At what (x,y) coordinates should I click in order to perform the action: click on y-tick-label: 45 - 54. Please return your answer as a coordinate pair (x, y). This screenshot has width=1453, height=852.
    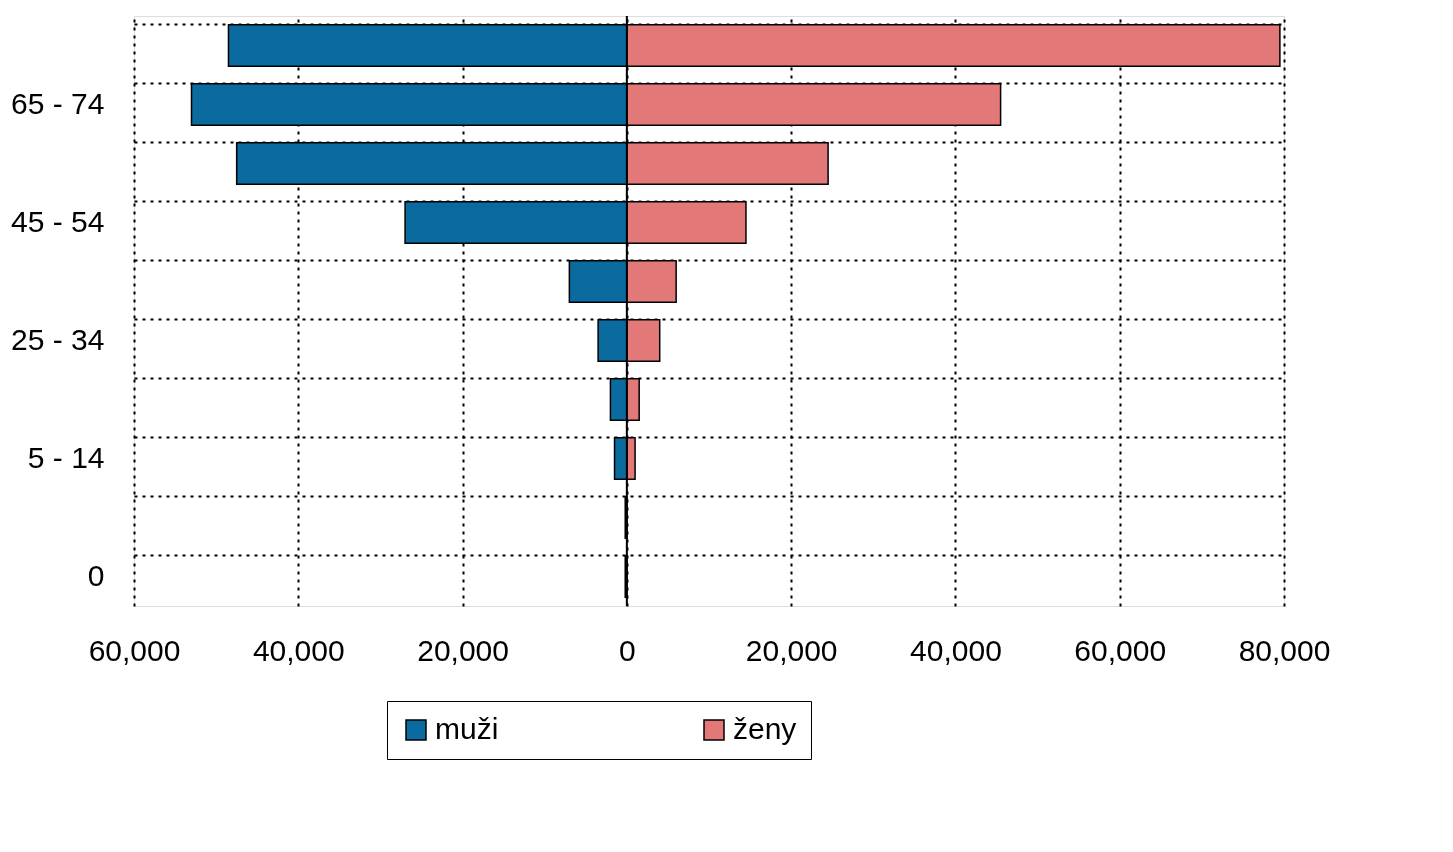
    Looking at the image, I should click on (58, 221).